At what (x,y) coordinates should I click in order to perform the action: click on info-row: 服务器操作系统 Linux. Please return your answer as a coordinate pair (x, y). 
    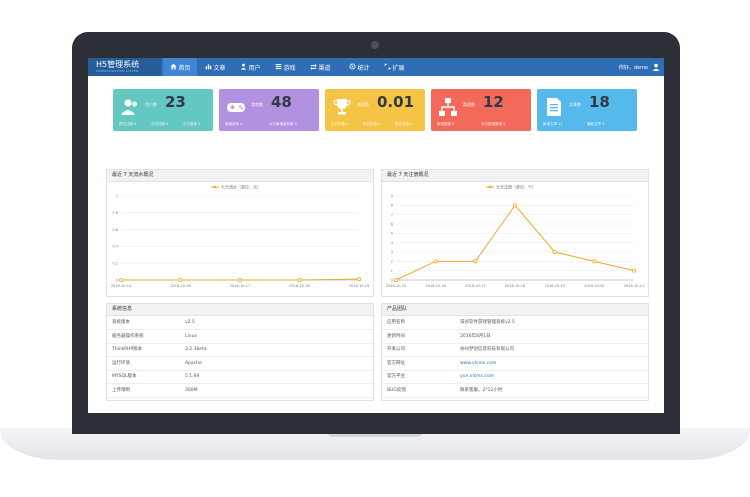
    Looking at the image, I should click on (240, 337).